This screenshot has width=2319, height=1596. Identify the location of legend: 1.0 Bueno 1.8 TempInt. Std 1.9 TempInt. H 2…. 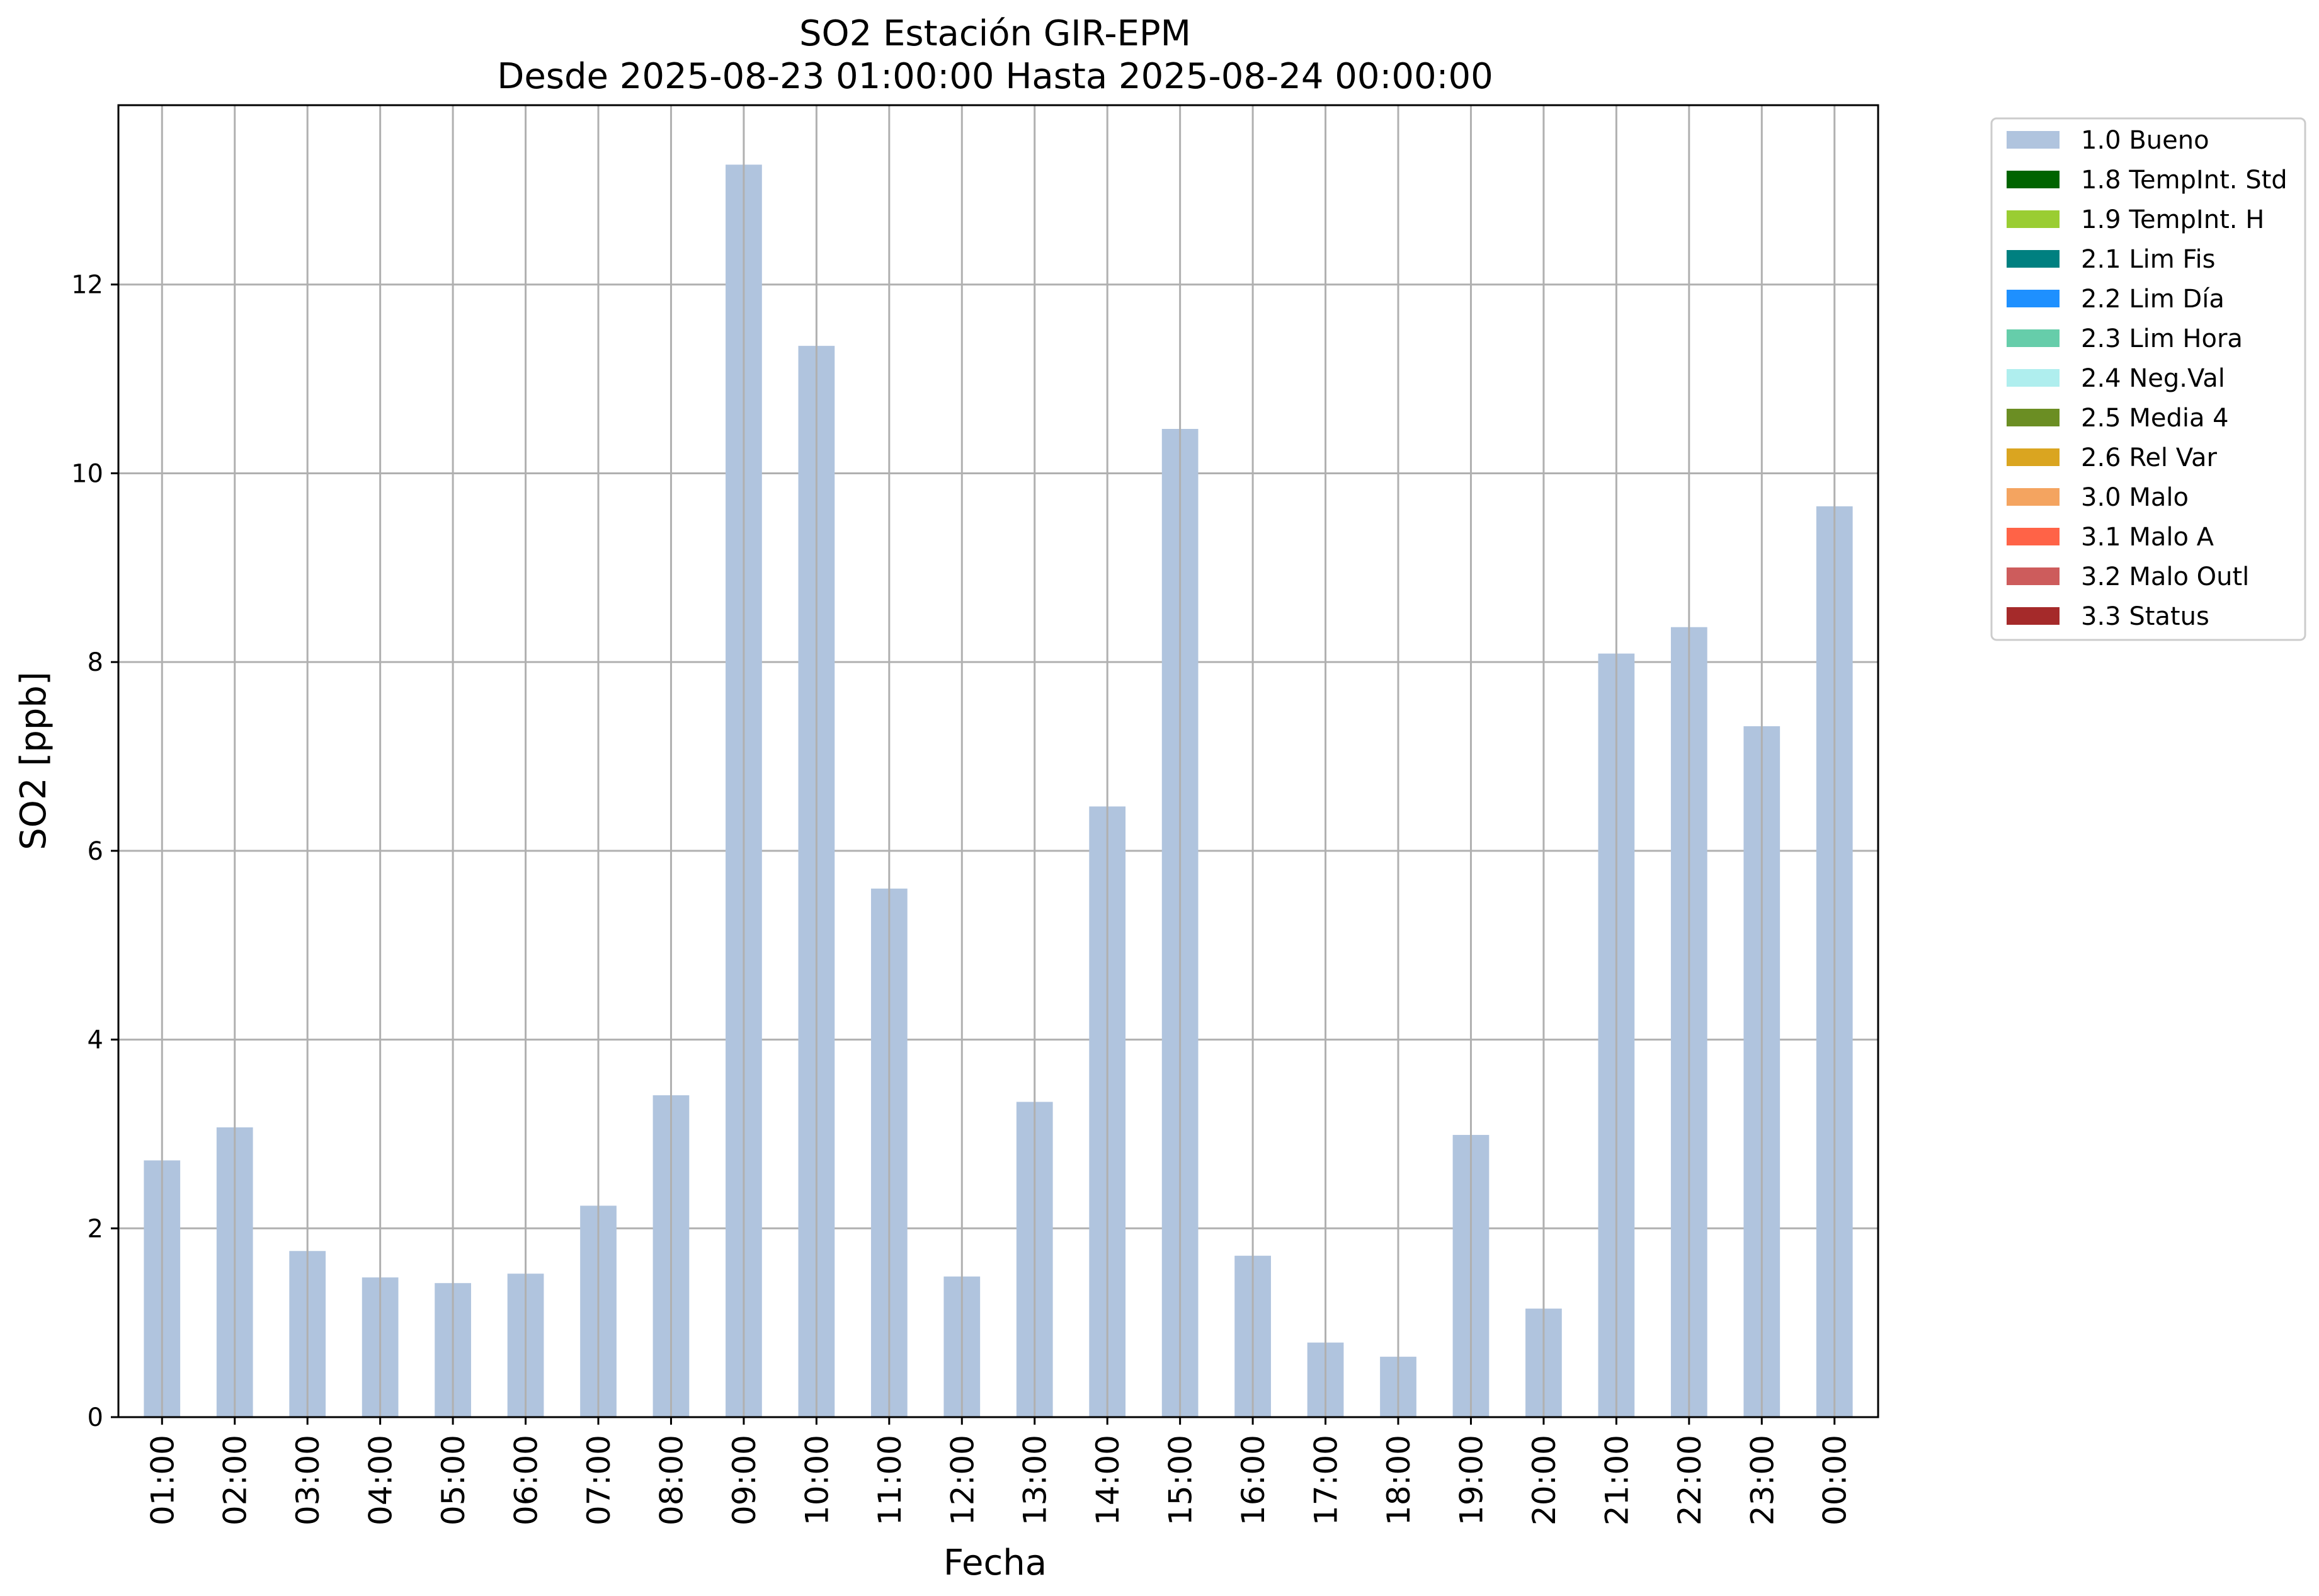
(2148, 379).